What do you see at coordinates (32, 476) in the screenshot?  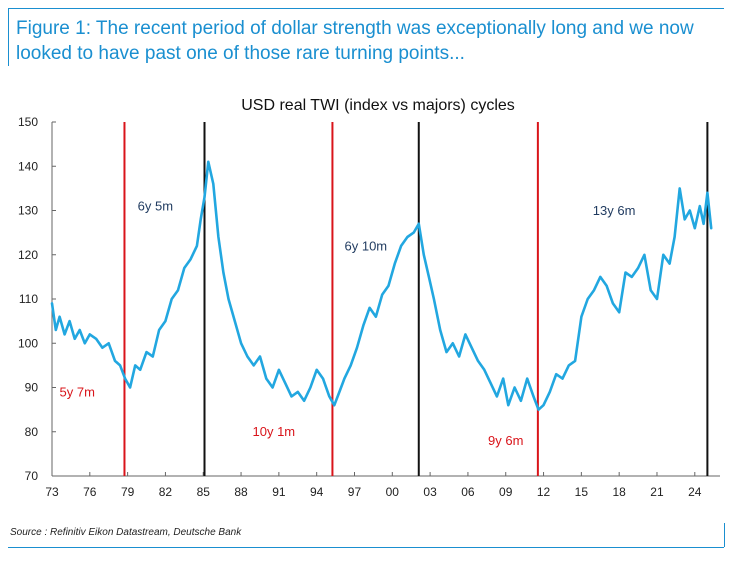 I see `y-tick-label: 70` at bounding box center [32, 476].